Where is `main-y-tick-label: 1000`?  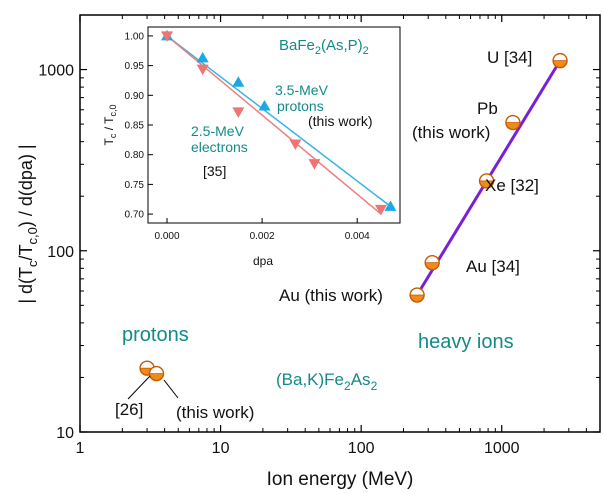
main-y-tick-label: 1000 is located at coordinates (56, 71).